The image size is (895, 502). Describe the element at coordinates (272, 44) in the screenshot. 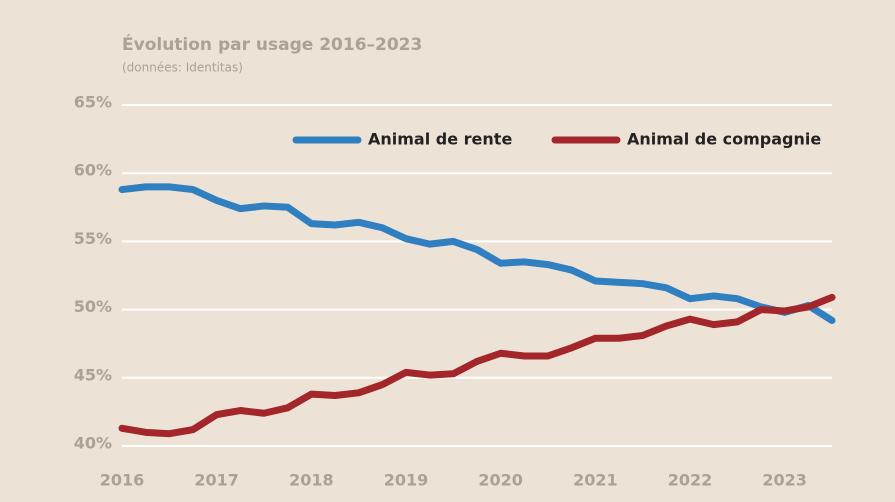

I see `chart-title: Évolution par usage 2016–2023` at that location.